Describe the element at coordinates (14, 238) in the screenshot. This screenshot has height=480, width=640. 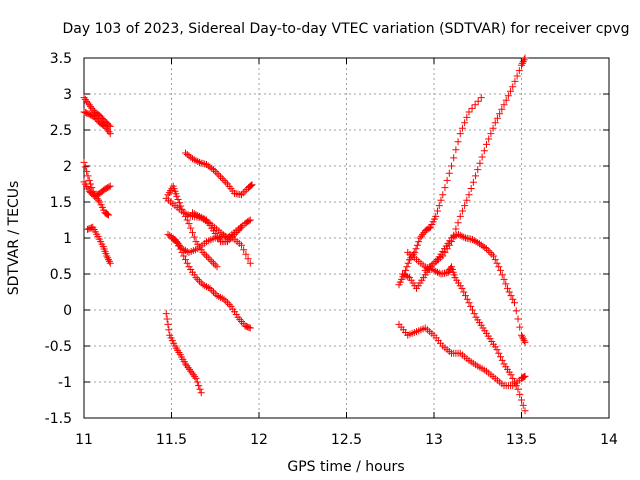
I see `y-axis-label: SDTVAR / TECUs` at that location.